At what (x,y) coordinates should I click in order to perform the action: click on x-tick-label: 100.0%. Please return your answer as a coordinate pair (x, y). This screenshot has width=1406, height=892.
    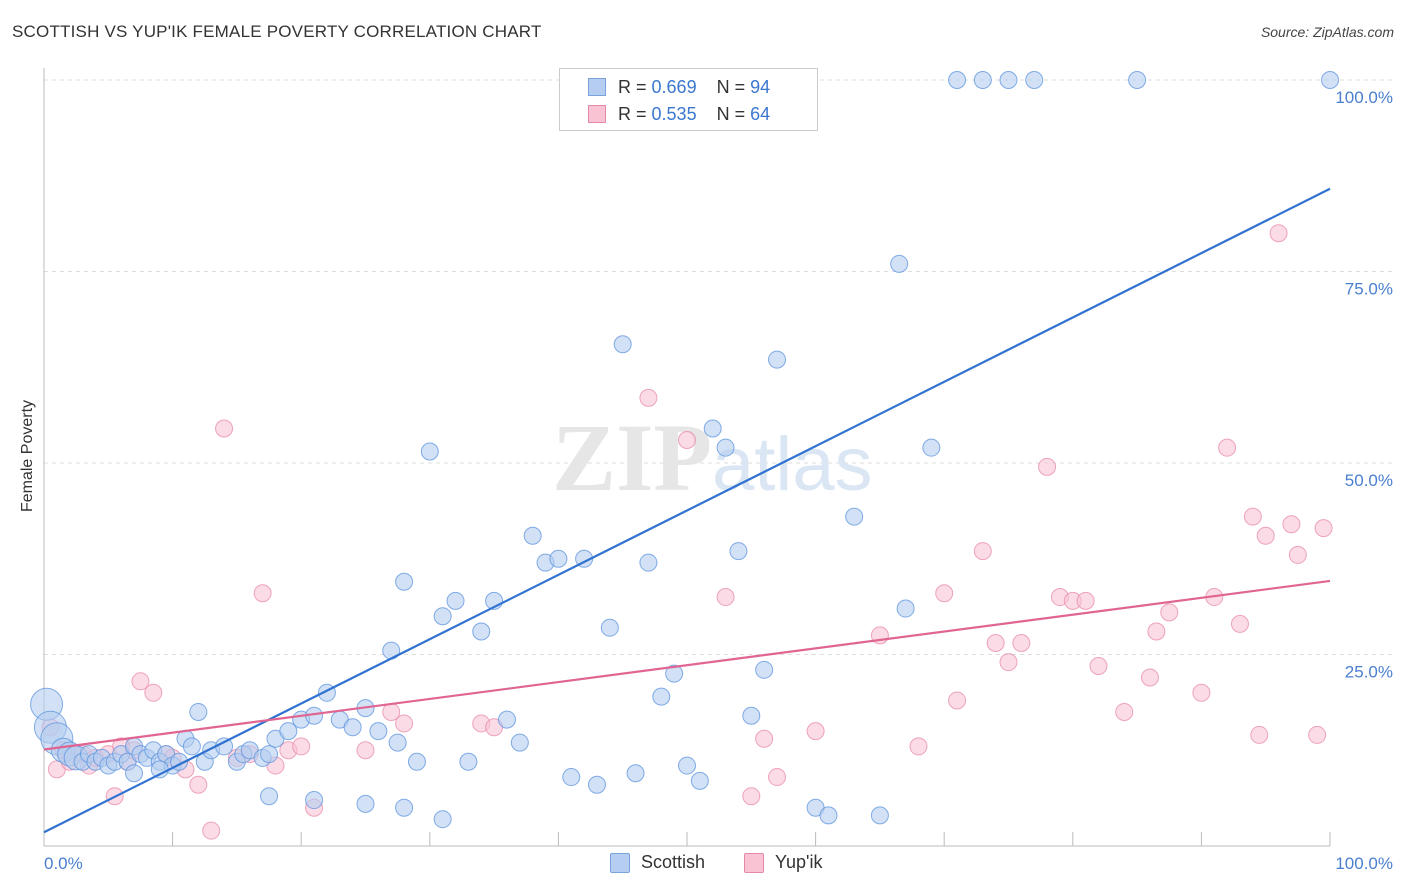
    Looking at the image, I should click on (1364, 863).